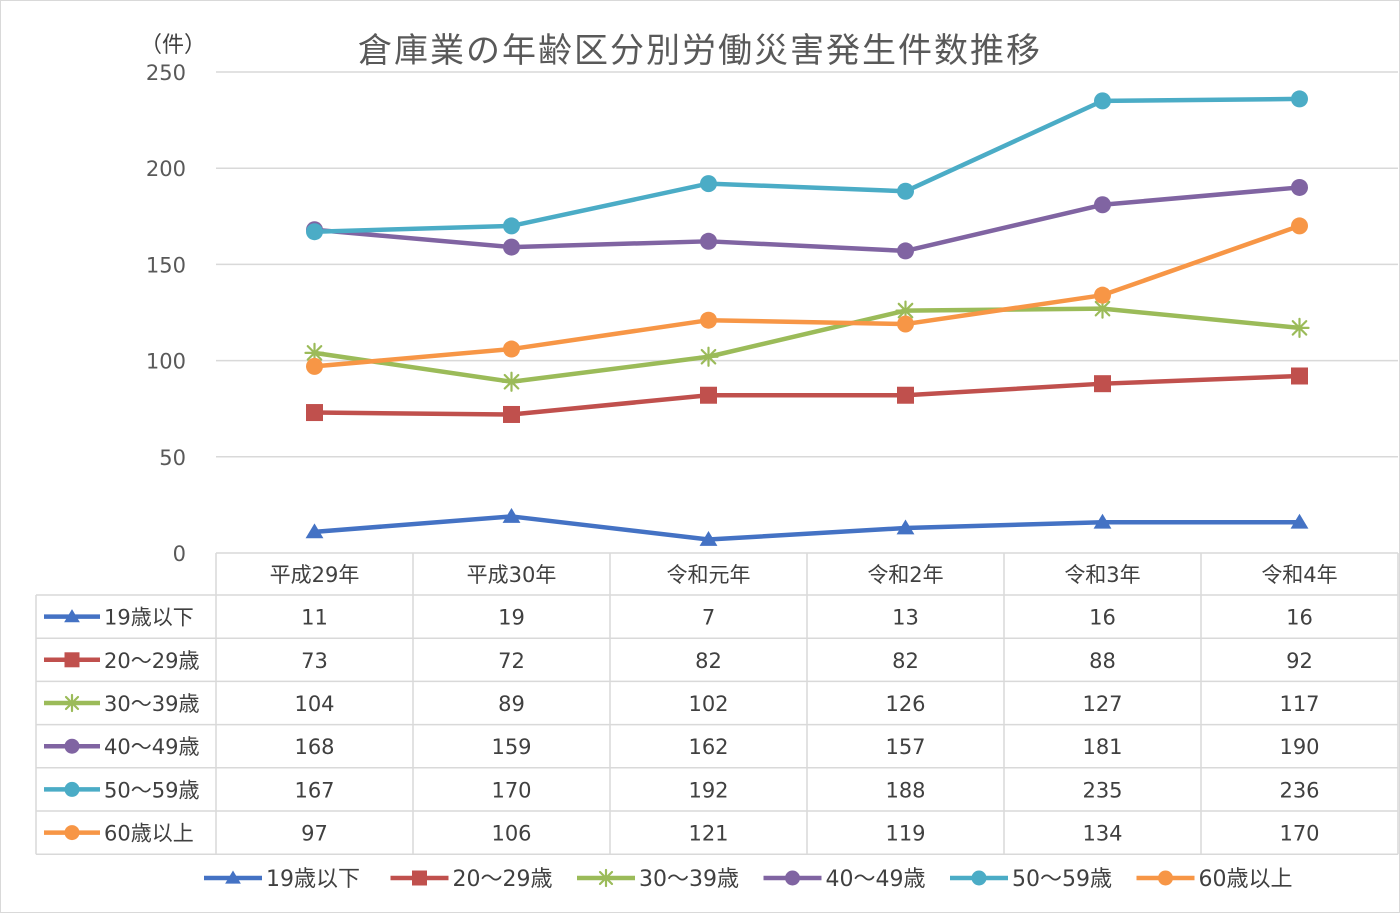 Image resolution: width=1400 pixels, height=913 pixels. What do you see at coordinates (689, 879) in the screenshot?
I see `legend-label: 30～39歳` at bounding box center [689, 879].